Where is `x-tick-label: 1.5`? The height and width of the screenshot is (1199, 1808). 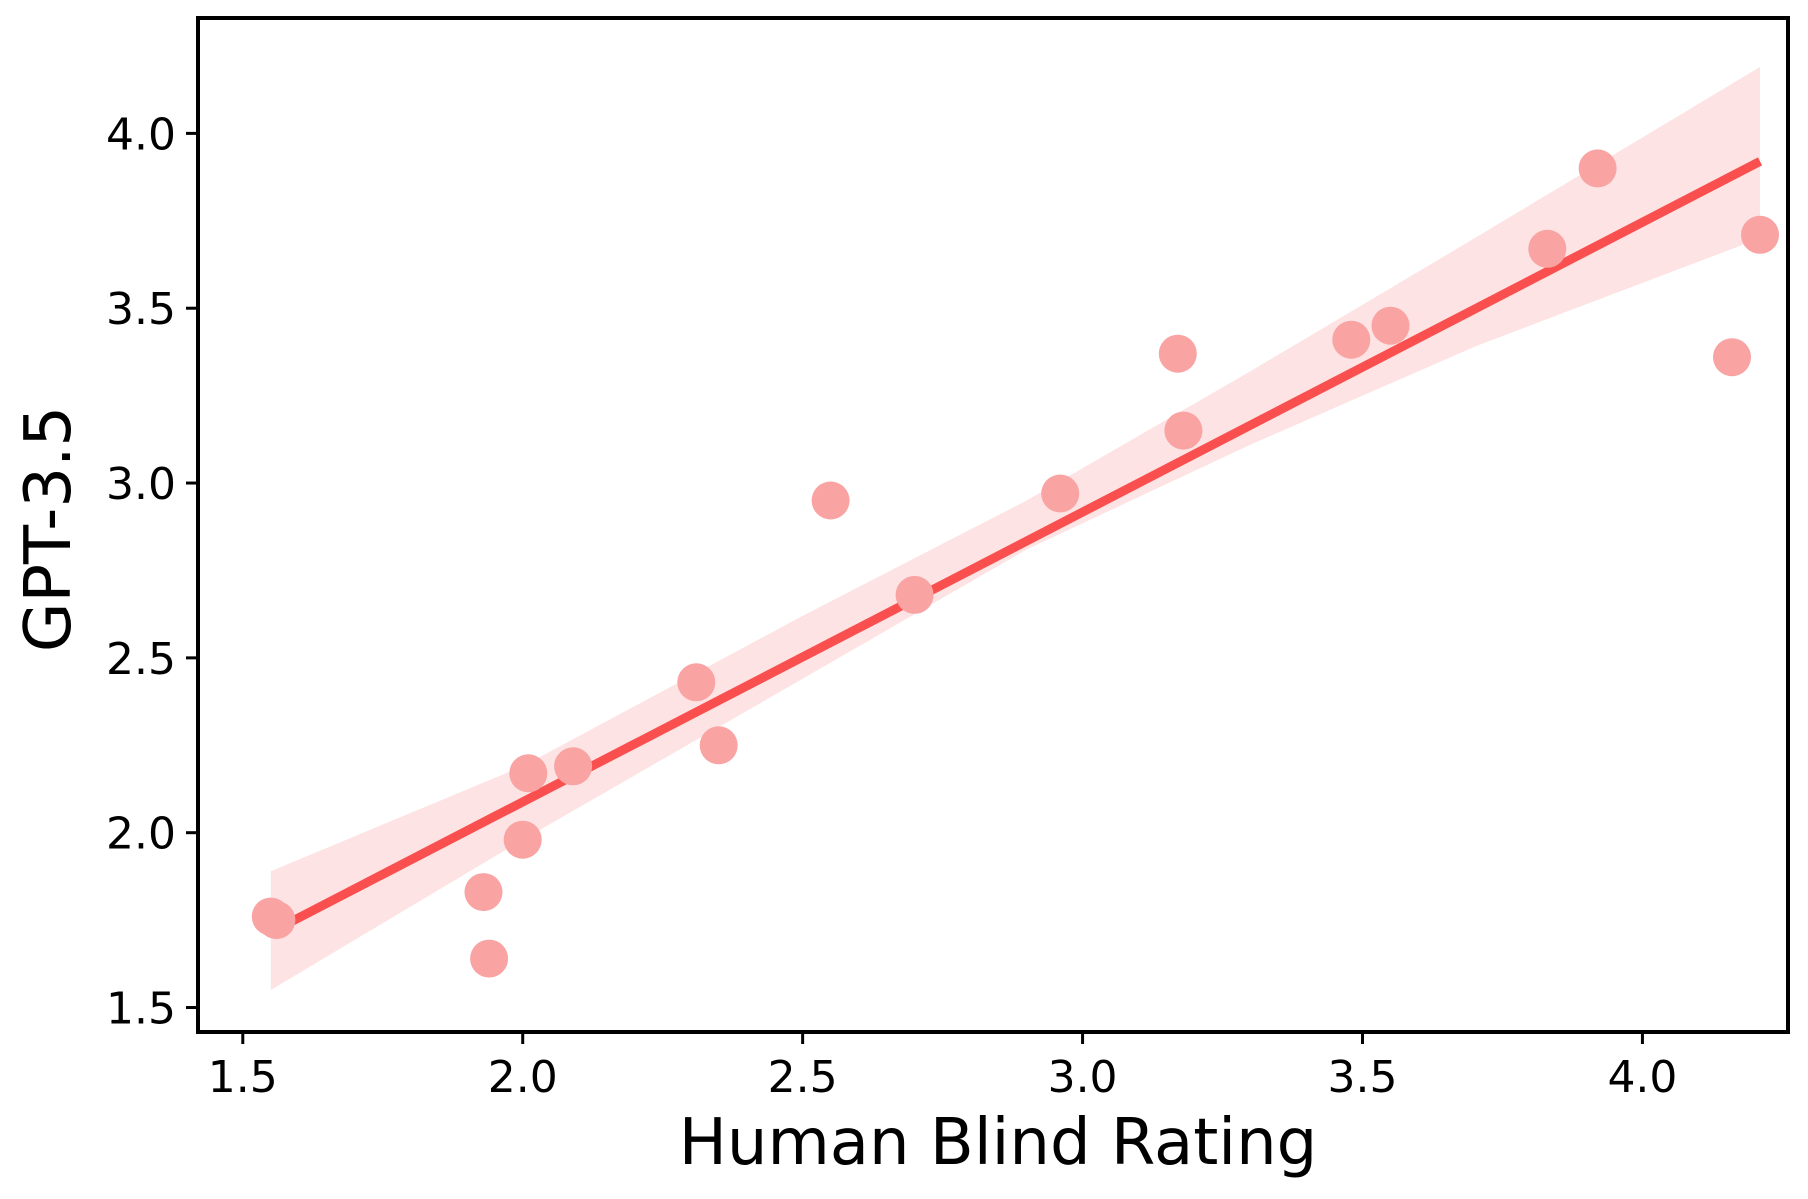
x-tick-label: 1.5 is located at coordinates (243, 1077).